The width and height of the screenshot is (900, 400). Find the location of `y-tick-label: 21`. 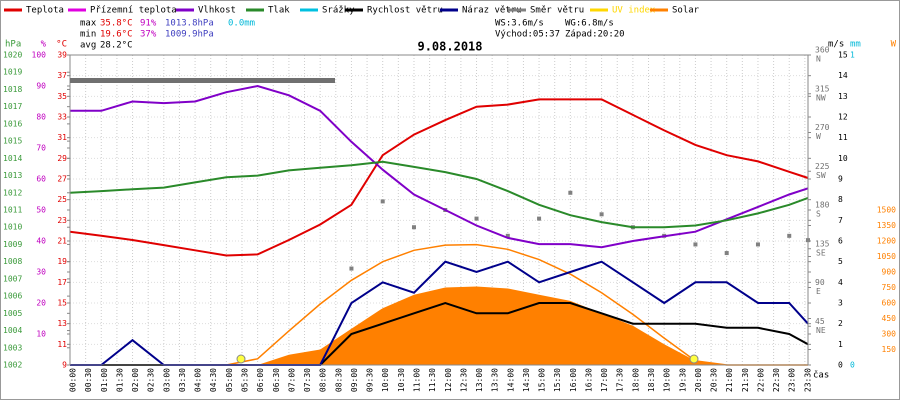

y-tick-label: 21 is located at coordinates (62, 241).